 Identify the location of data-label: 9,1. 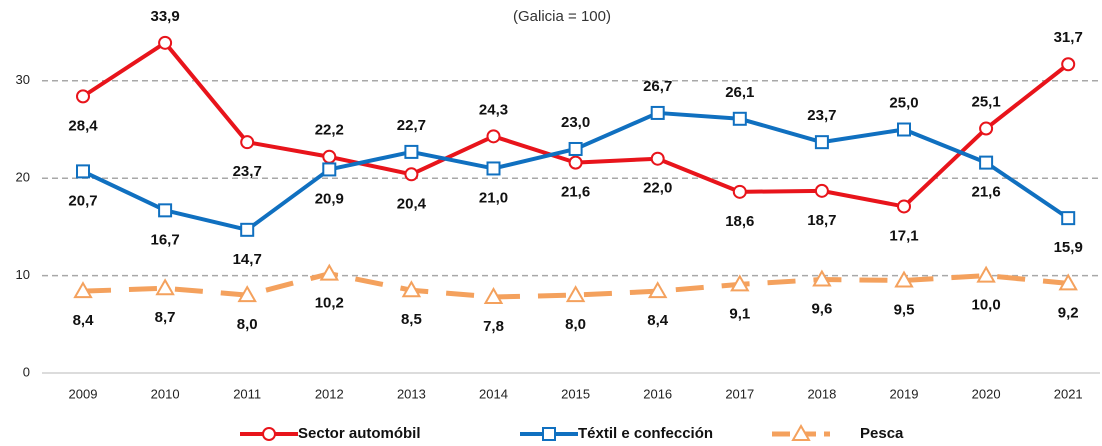
(739, 313).